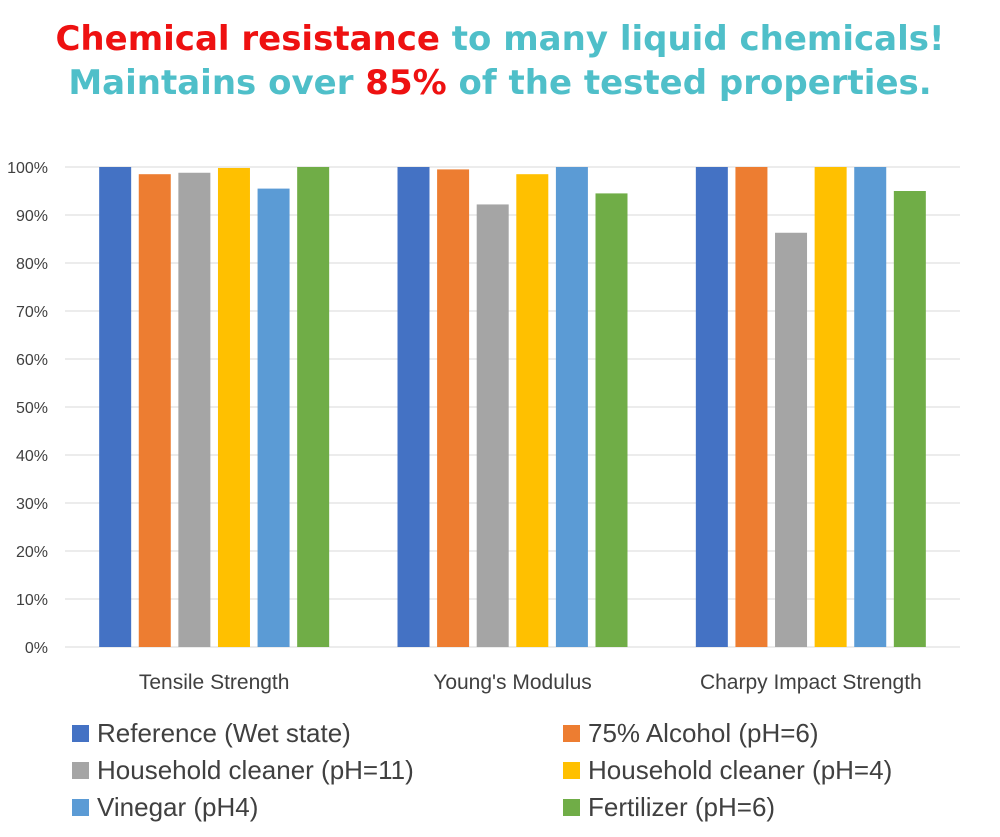 The image size is (1000, 837). Describe the element at coordinates (703, 733) in the screenshot. I see `legend-label: 75% Alcohol (pH=6)` at that location.